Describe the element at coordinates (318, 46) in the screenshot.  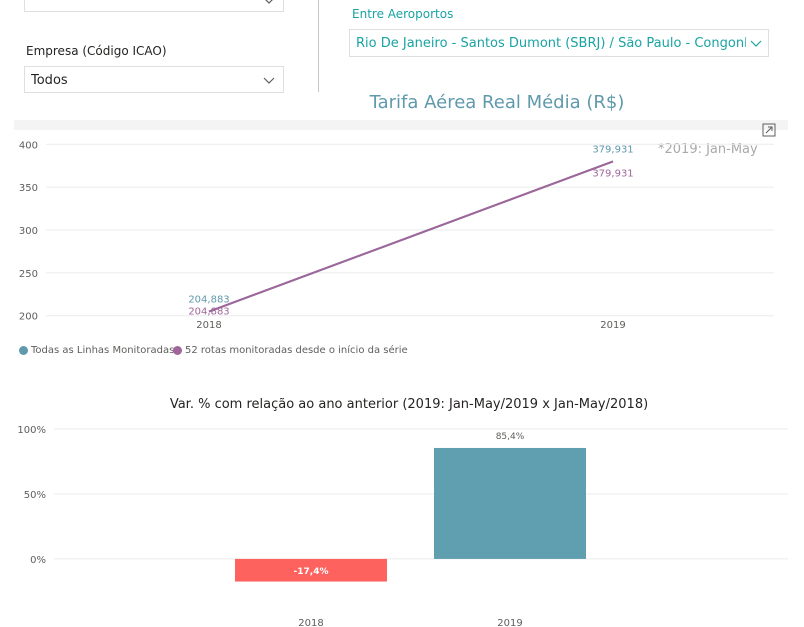
I see `filter-divider` at that location.